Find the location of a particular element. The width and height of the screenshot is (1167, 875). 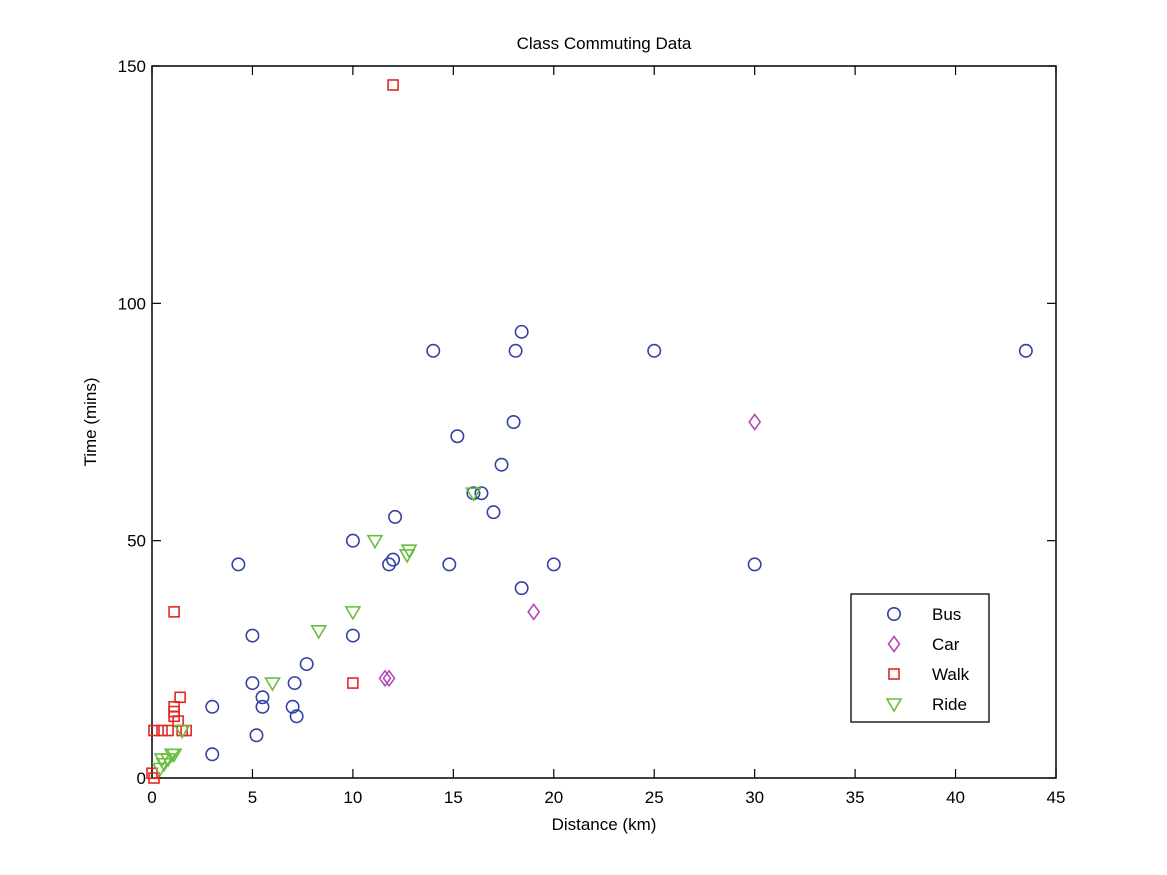

x-tick-label: 40 is located at coordinates (955, 797).